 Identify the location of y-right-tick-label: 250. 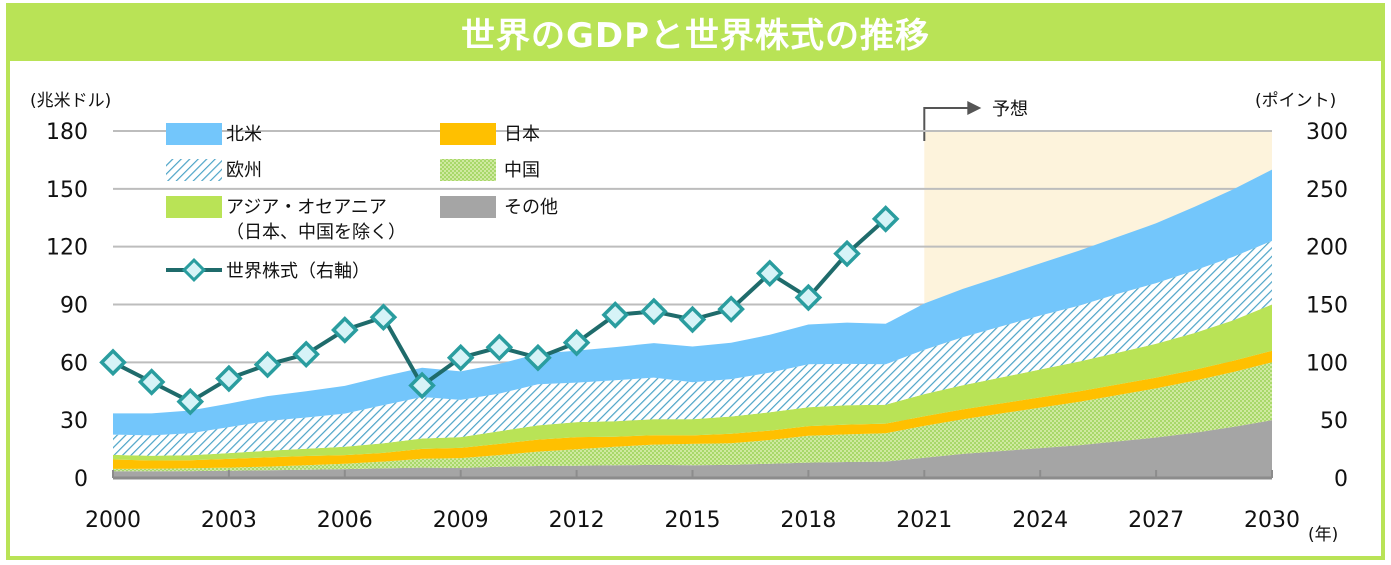
(1327, 190).